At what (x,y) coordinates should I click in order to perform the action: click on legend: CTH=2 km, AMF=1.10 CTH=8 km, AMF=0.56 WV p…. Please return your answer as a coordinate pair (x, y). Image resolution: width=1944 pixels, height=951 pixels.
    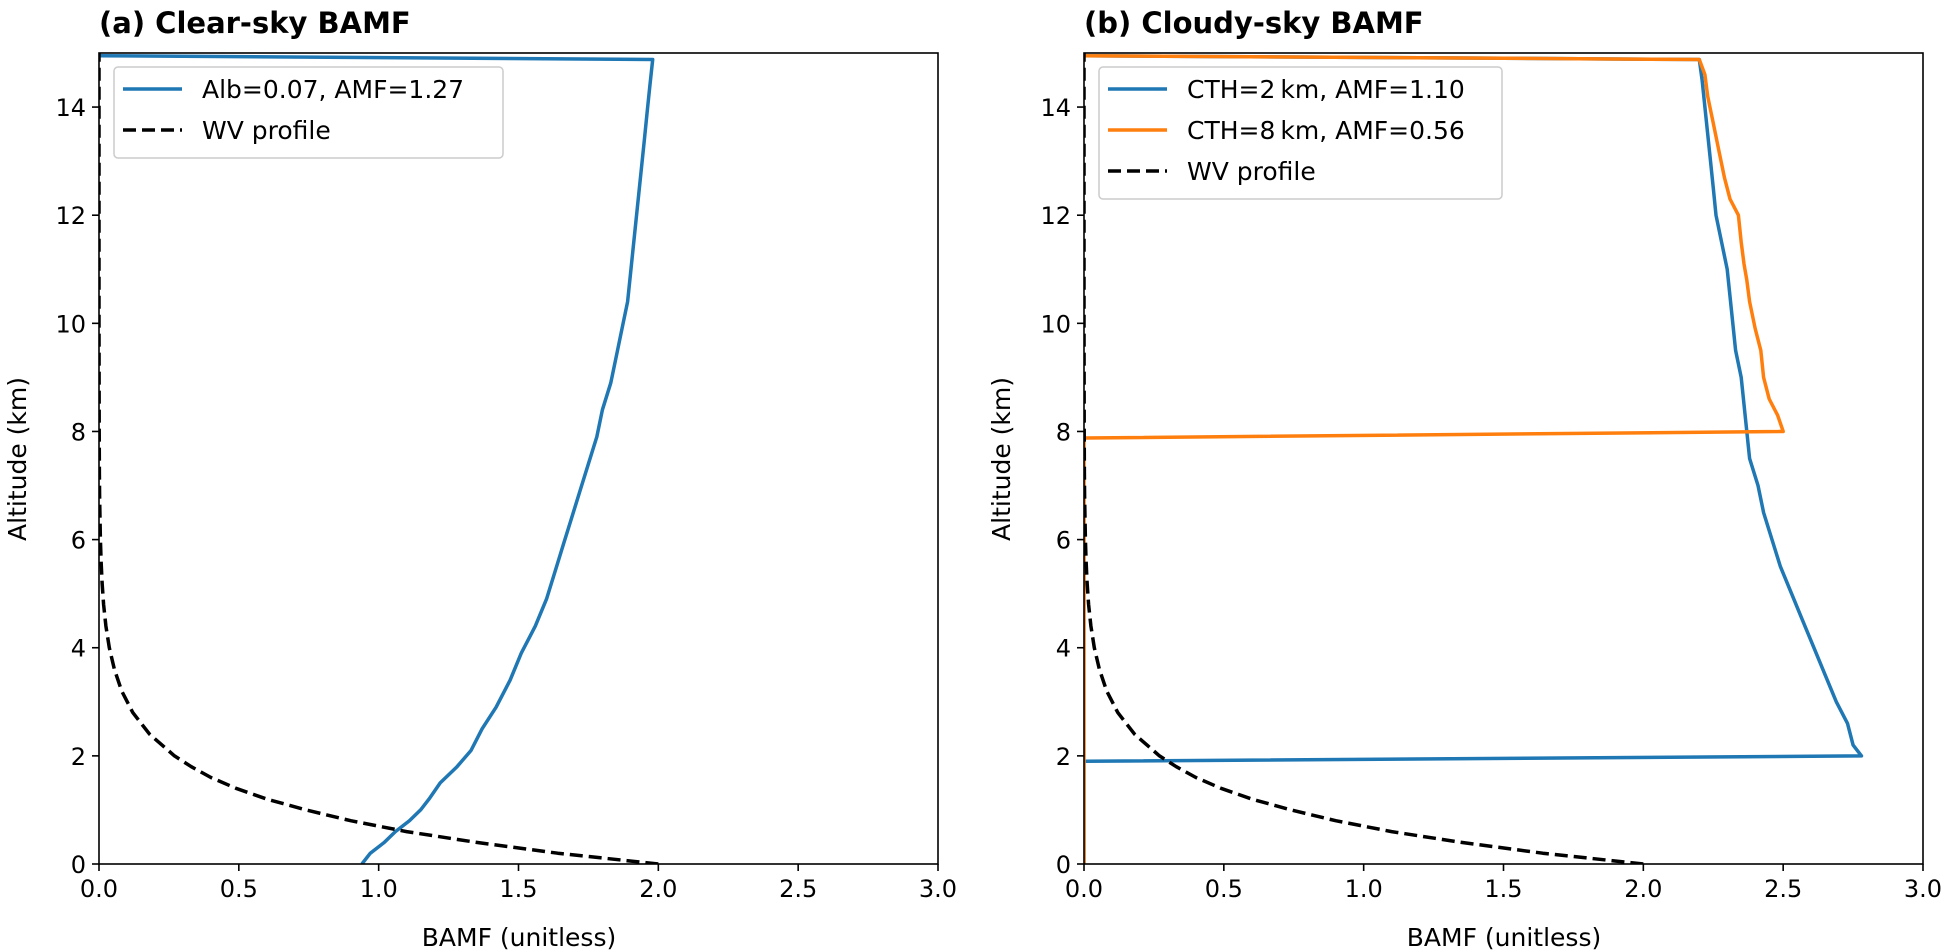
    Looking at the image, I should click on (1300, 133).